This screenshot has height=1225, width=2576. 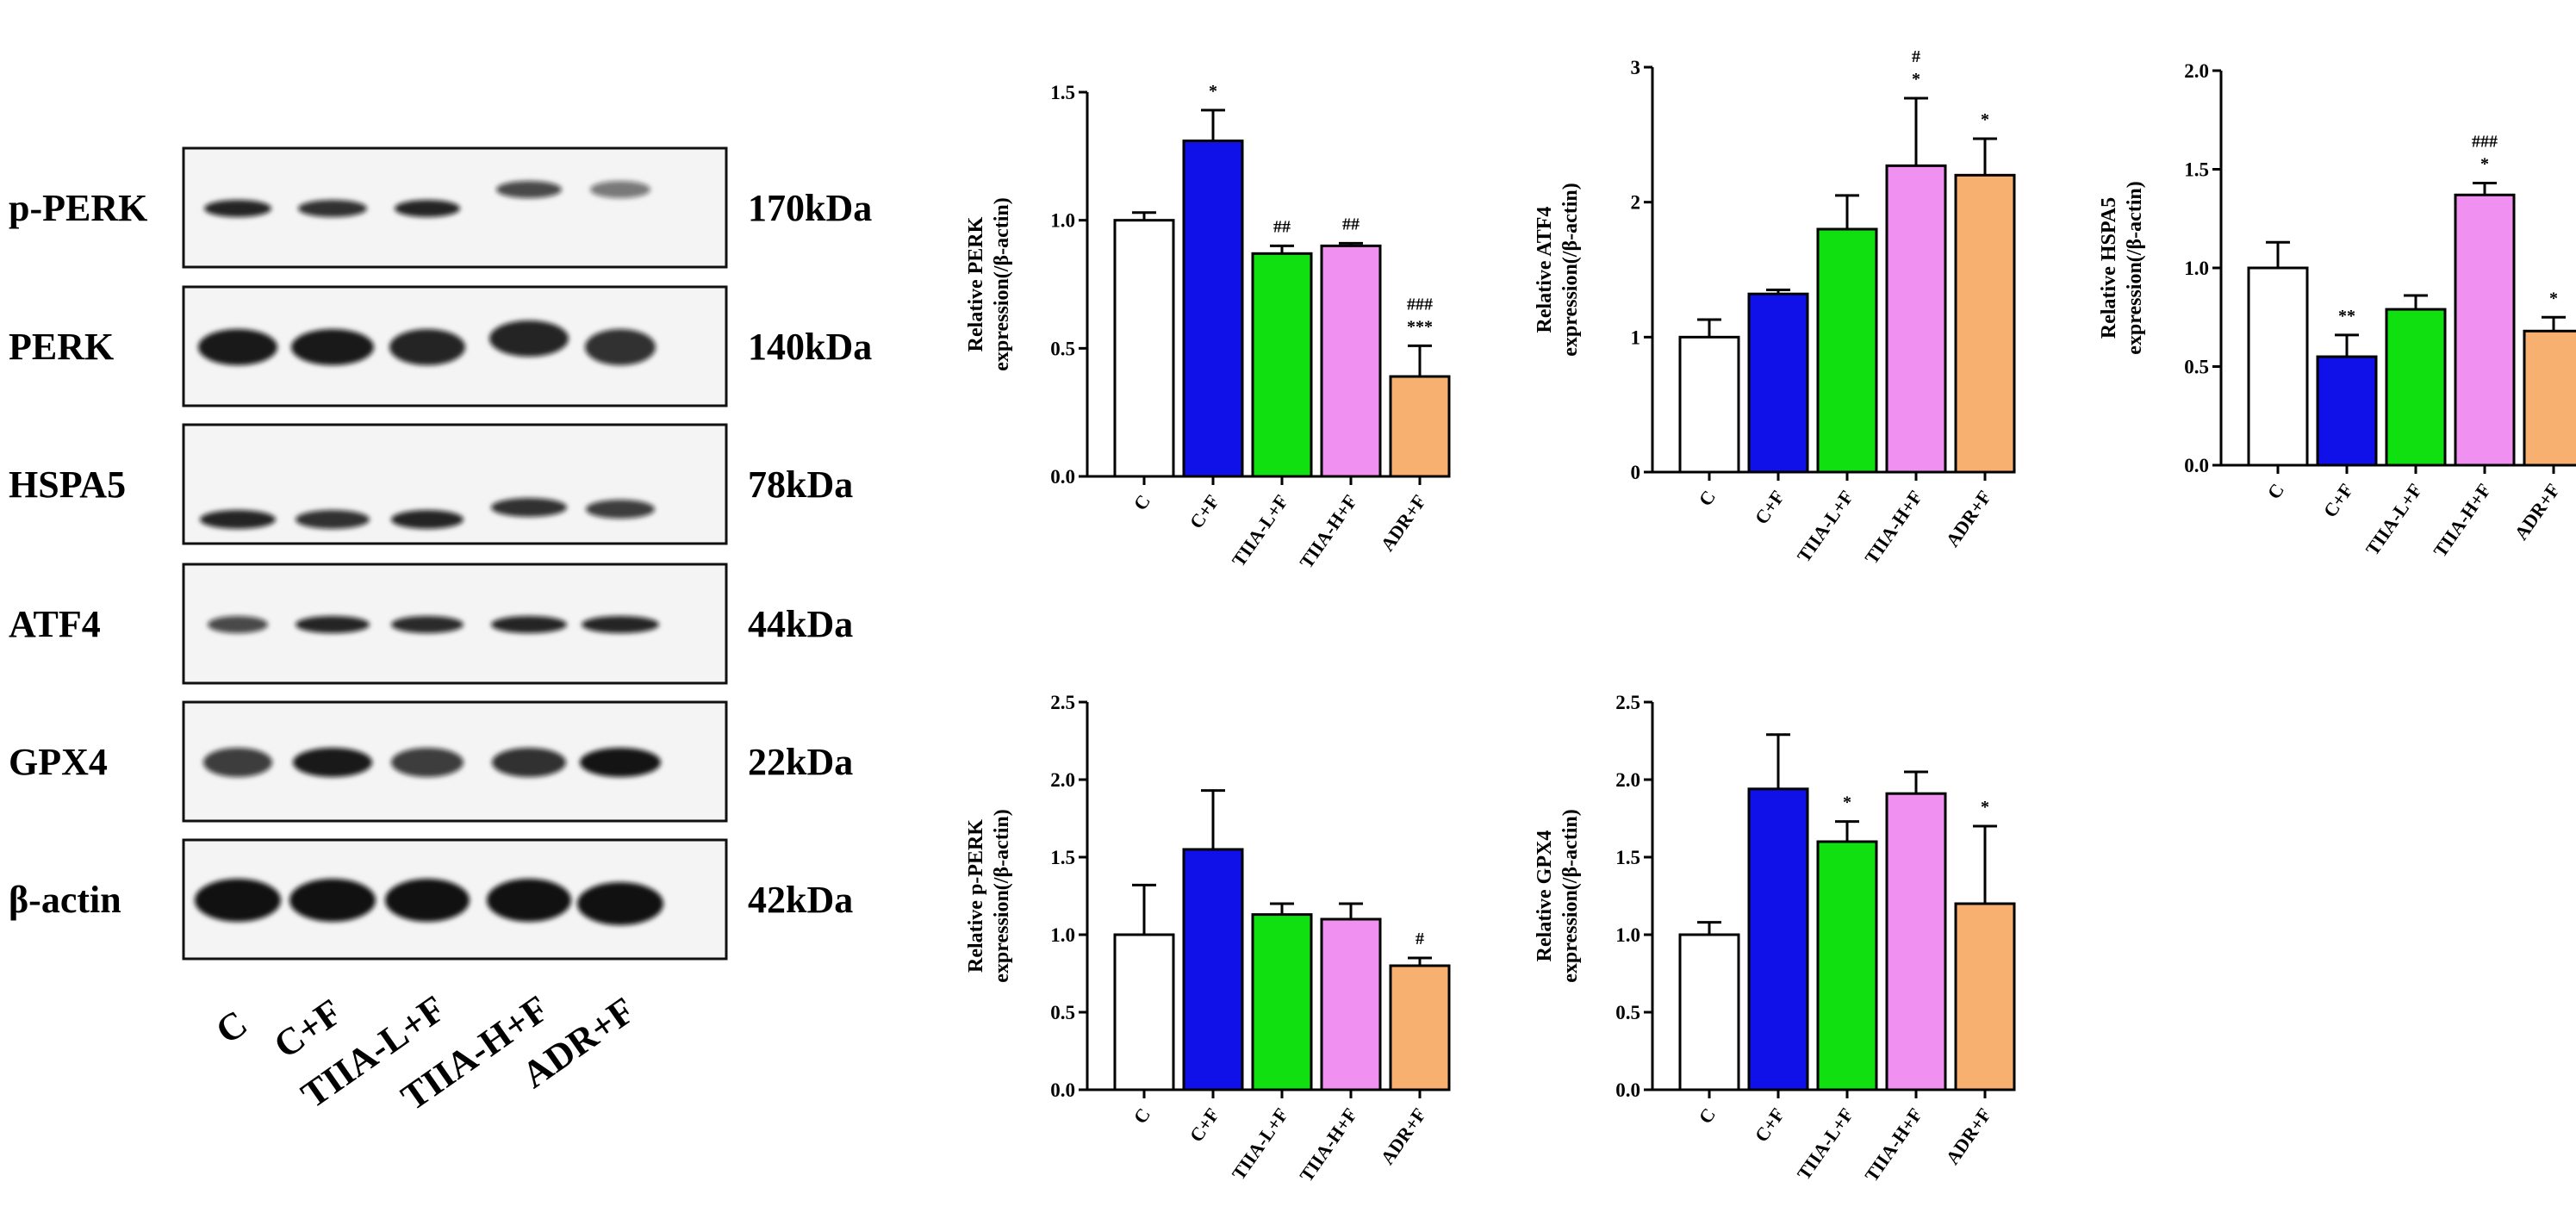 I want to click on y-axis-label: Relative ATF4 expression(/β-actin), so click(x=1558, y=270).